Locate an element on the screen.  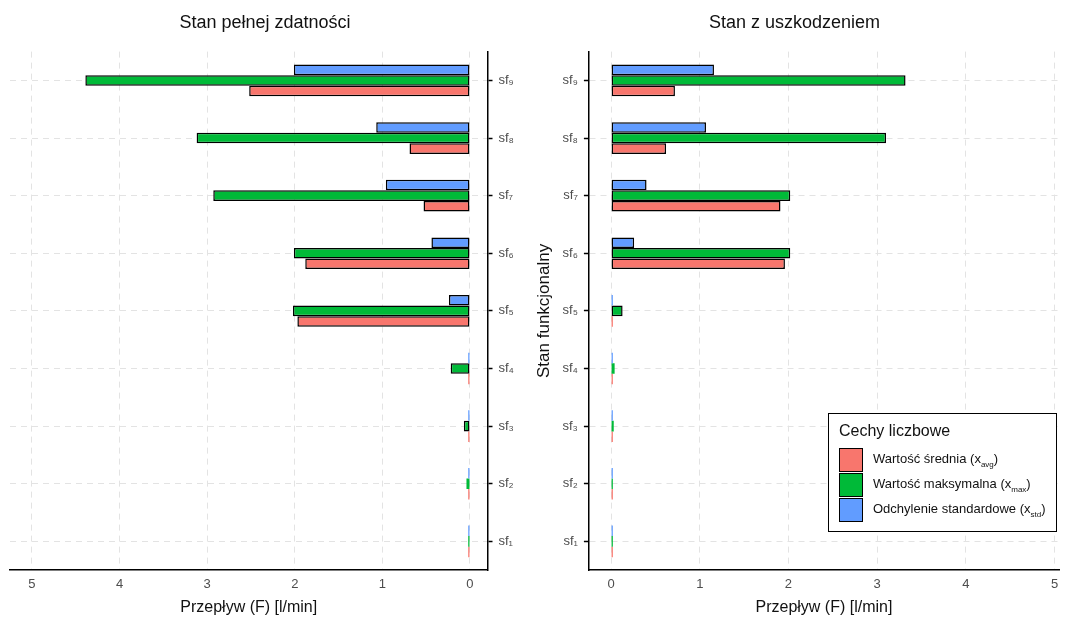
chart-title: Stan pełnej zdatności is located at coordinates (265, 21).